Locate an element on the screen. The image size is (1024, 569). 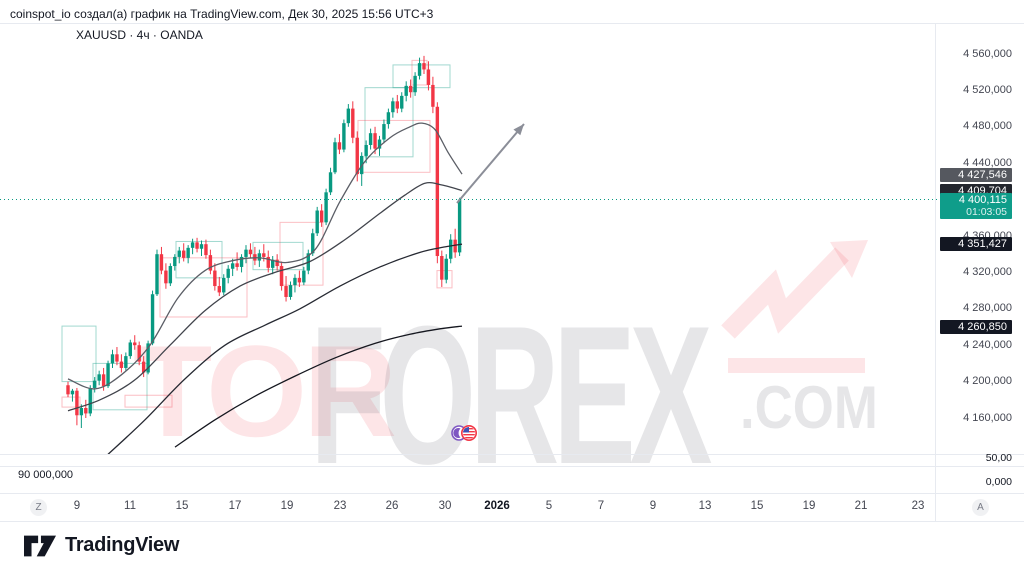
price-tick: 4 160,000 is located at coordinates (987, 417).